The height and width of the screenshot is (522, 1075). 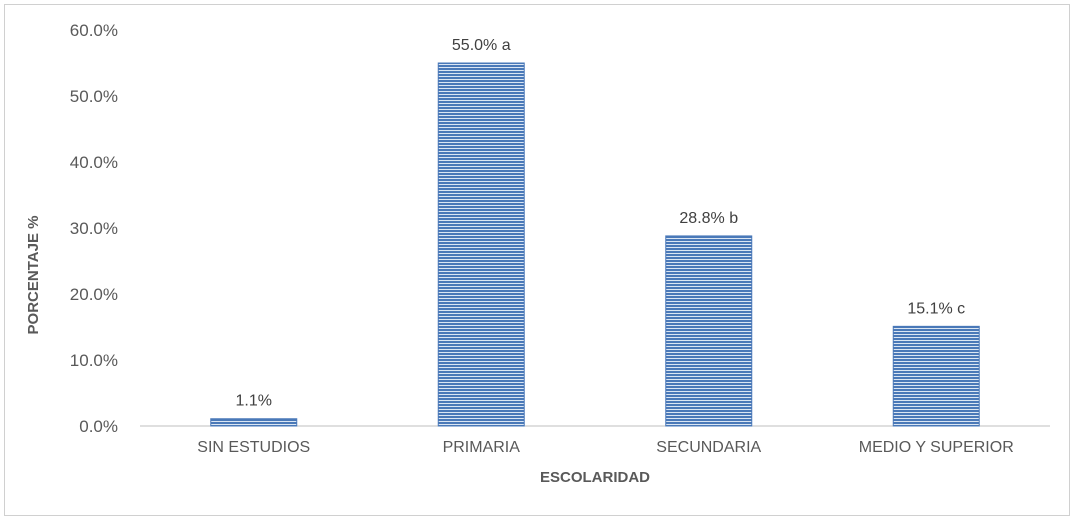 What do you see at coordinates (98, 426) in the screenshot?
I see `y-tick-label: 0.0%` at bounding box center [98, 426].